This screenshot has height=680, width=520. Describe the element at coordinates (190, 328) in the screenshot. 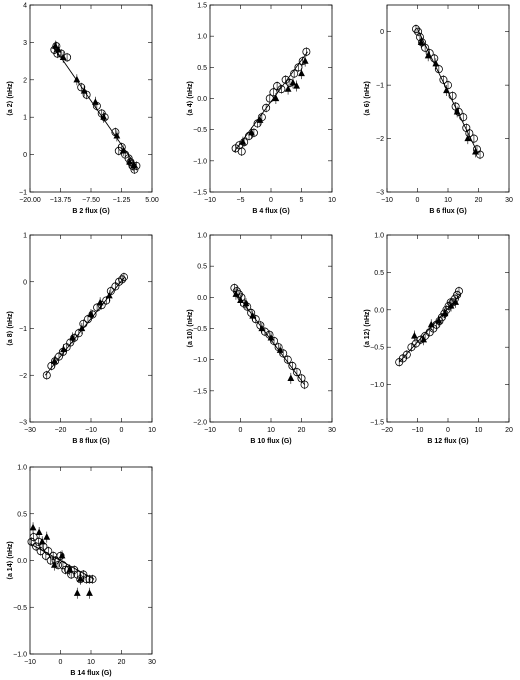

I see `y-axis-label: ⟨a 10⟩ (nHz)` at that location.